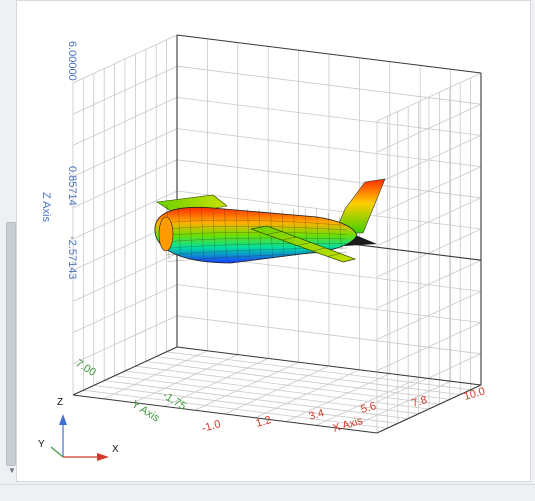 This screenshot has width=535, height=501. What do you see at coordinates (267, 492) in the screenshot?
I see `status-strip` at bounding box center [267, 492].